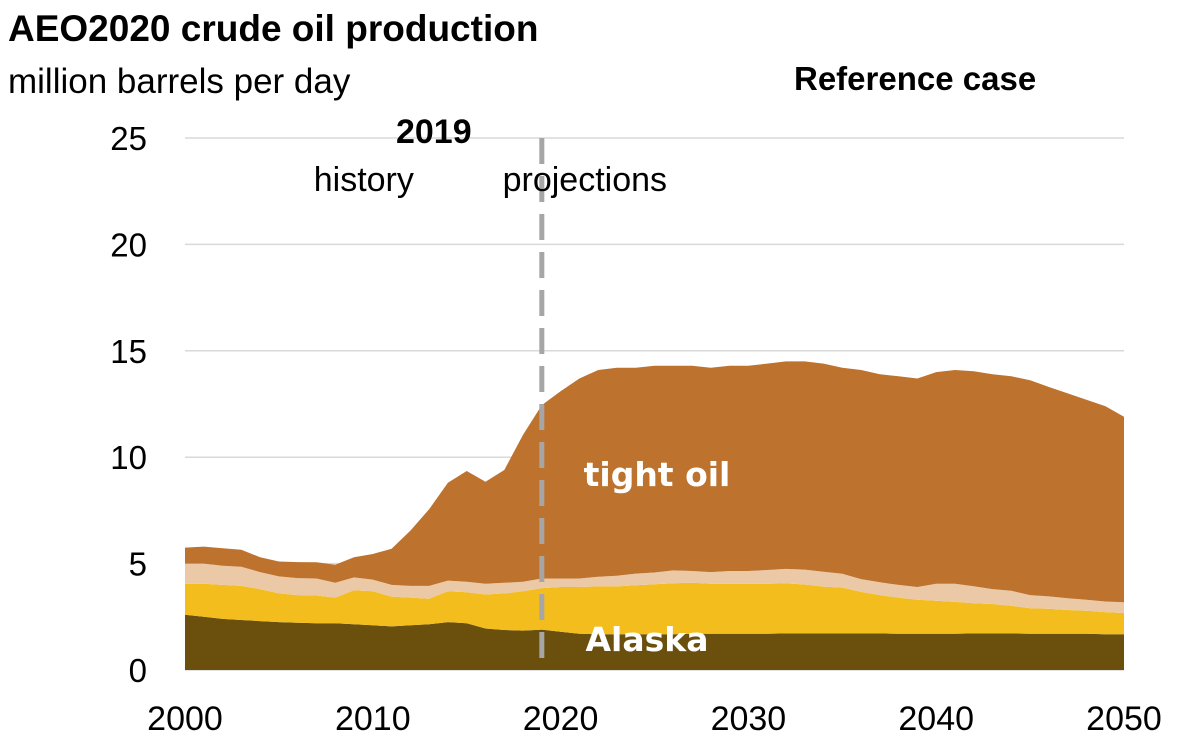  Describe the element at coordinates (128, 138) in the screenshot. I see `y-tick-label: 25` at that location.